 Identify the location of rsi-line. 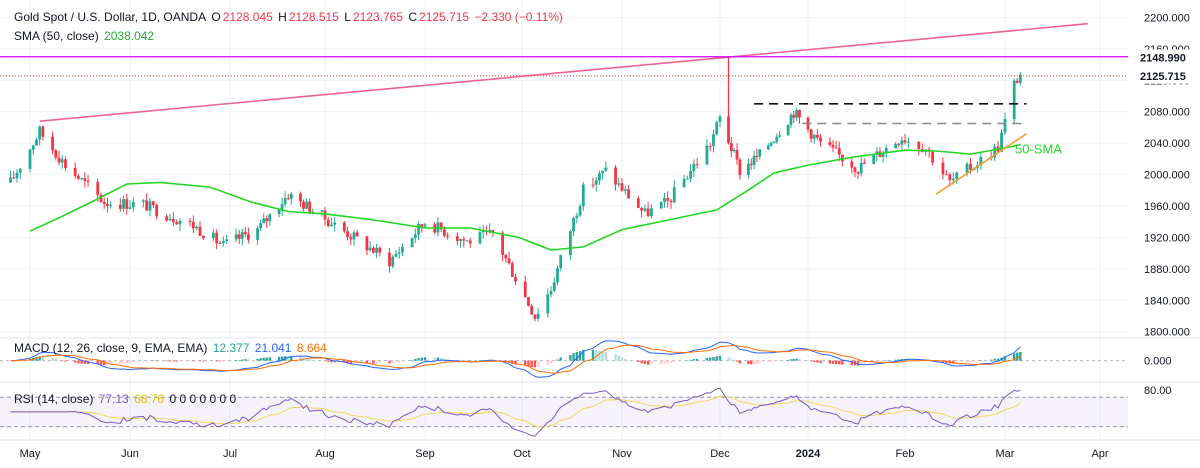
(515, 412).